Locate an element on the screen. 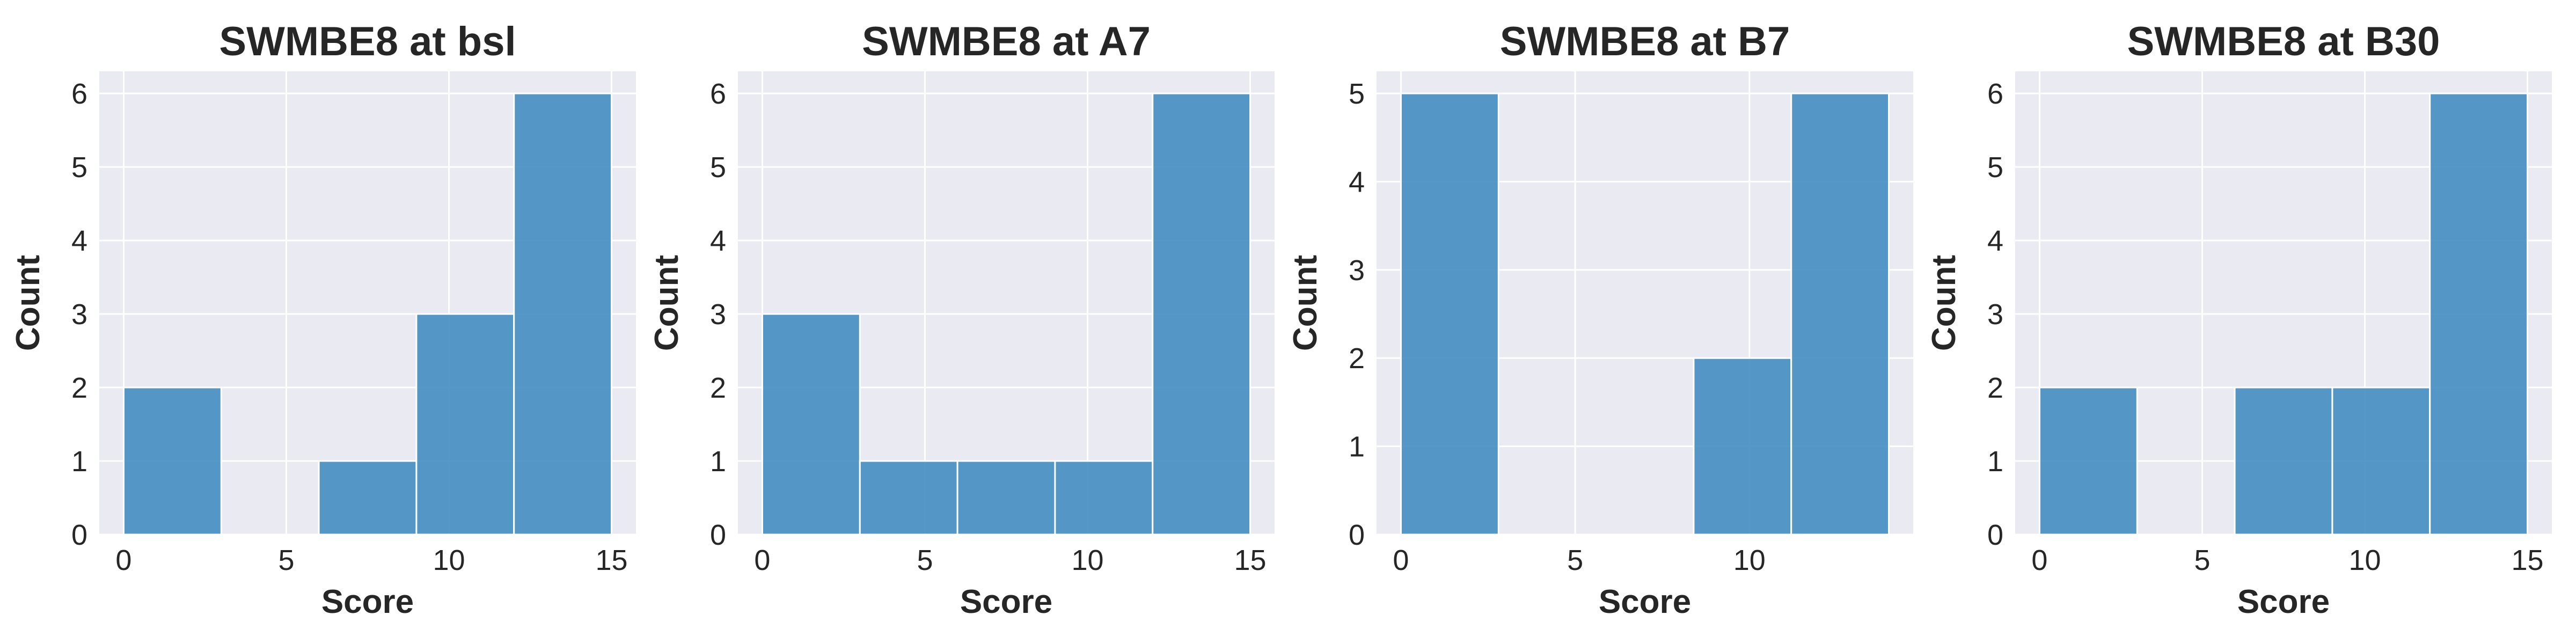 The height and width of the screenshot is (644, 2576). panel-title: SWMBE8 at A7 is located at coordinates (1006, 41).